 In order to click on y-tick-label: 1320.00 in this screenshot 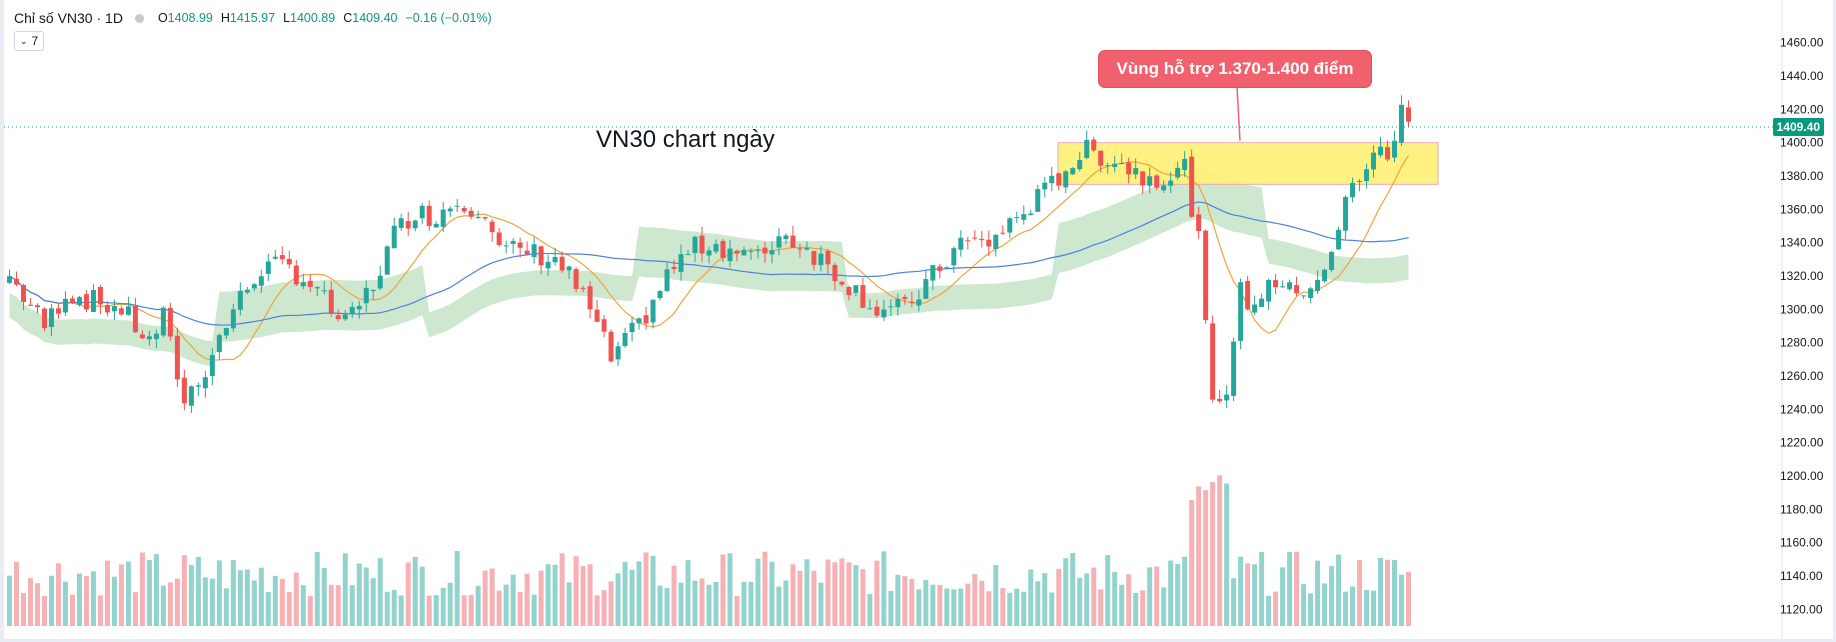, I will do `click(1802, 276)`.